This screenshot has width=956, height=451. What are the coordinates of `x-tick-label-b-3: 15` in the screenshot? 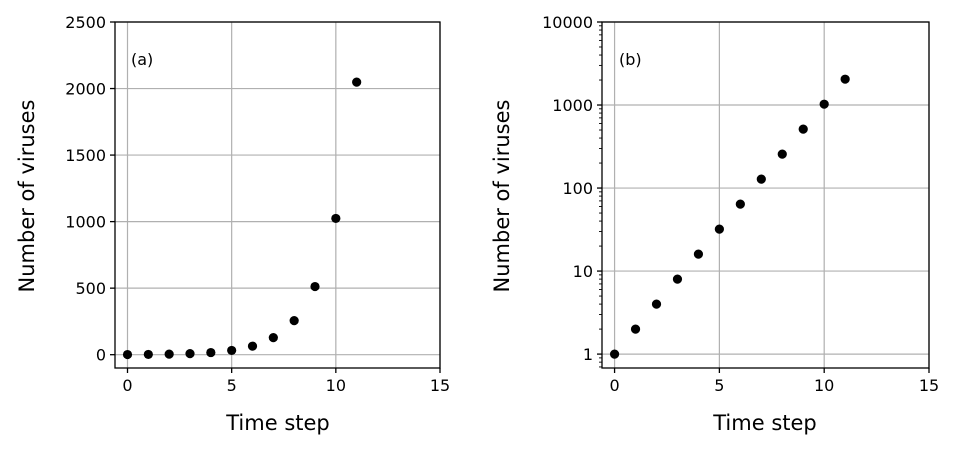 It's located at (929, 385).